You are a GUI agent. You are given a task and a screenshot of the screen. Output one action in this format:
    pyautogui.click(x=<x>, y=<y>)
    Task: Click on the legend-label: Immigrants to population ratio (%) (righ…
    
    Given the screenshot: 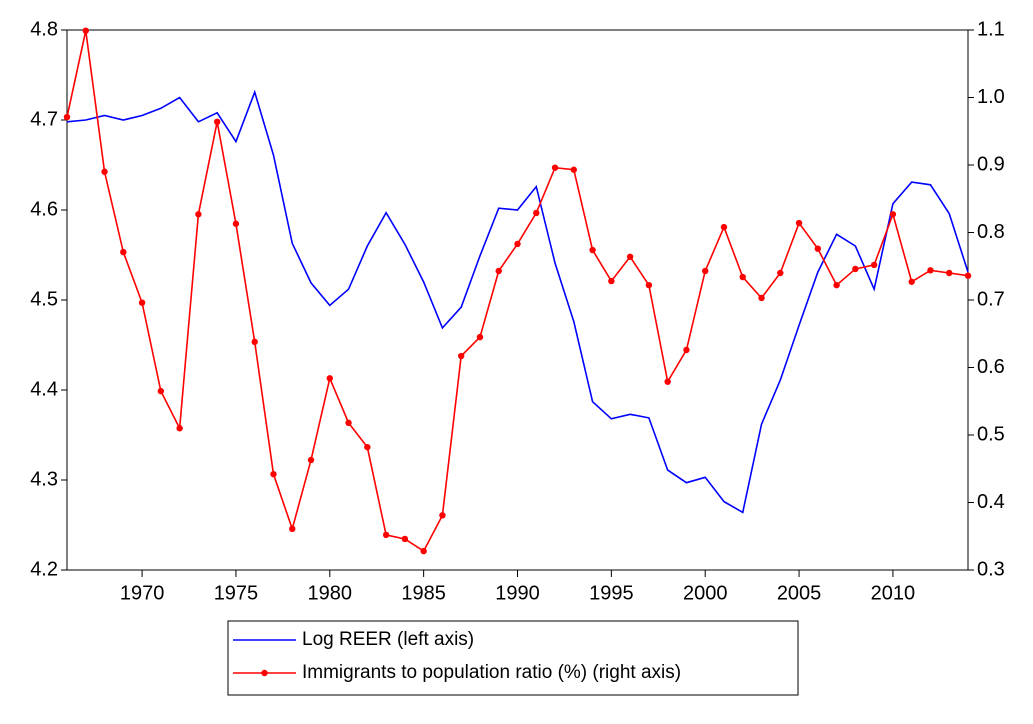 What is the action you would take?
    pyautogui.click(x=491, y=672)
    